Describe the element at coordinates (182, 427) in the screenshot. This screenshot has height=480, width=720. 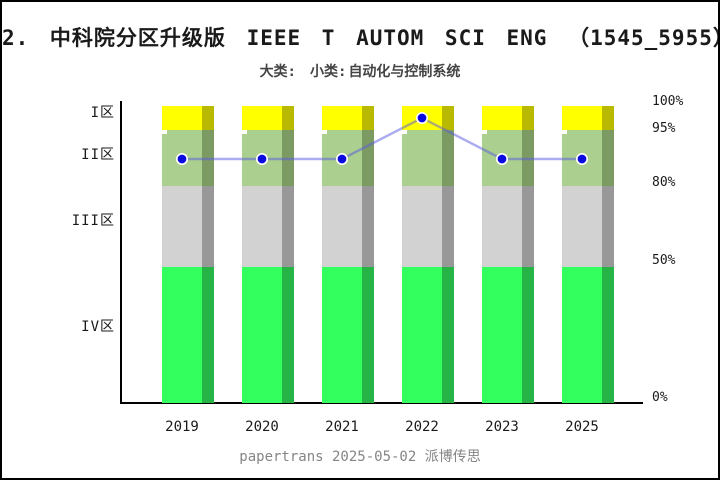
I see `x-tick-2019: 2019` at that location.